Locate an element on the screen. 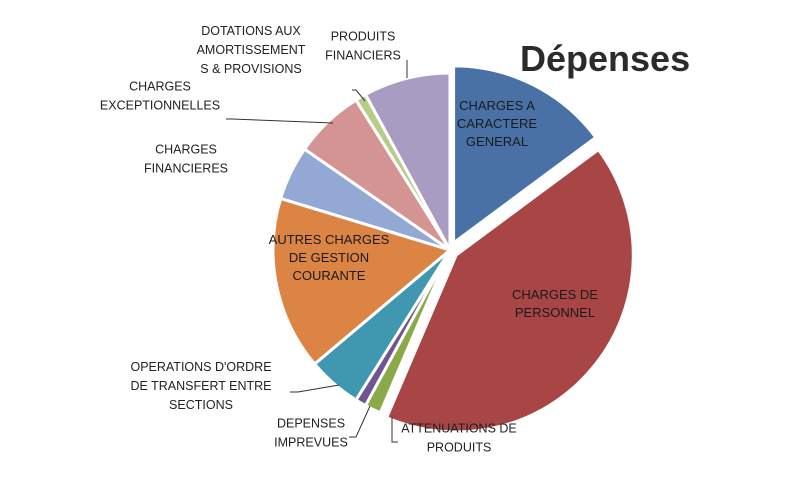 The width and height of the screenshot is (800, 479). slice-label-5-line-2: DE TRANSFERT ENTRE is located at coordinates (201, 386).